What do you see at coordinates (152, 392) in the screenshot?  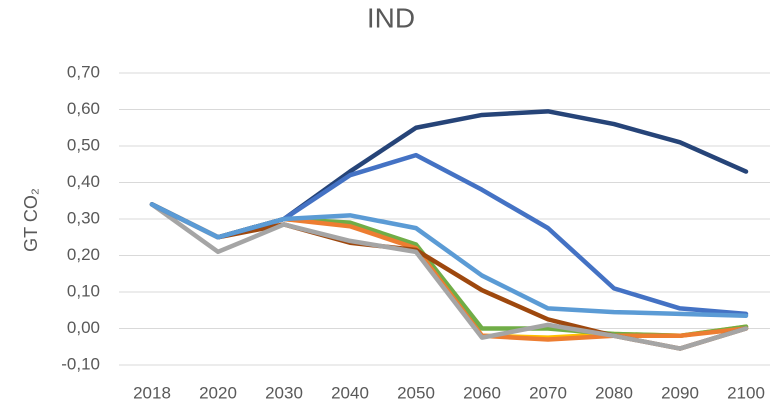 I see `x-tick-label: 2018` at bounding box center [152, 392].